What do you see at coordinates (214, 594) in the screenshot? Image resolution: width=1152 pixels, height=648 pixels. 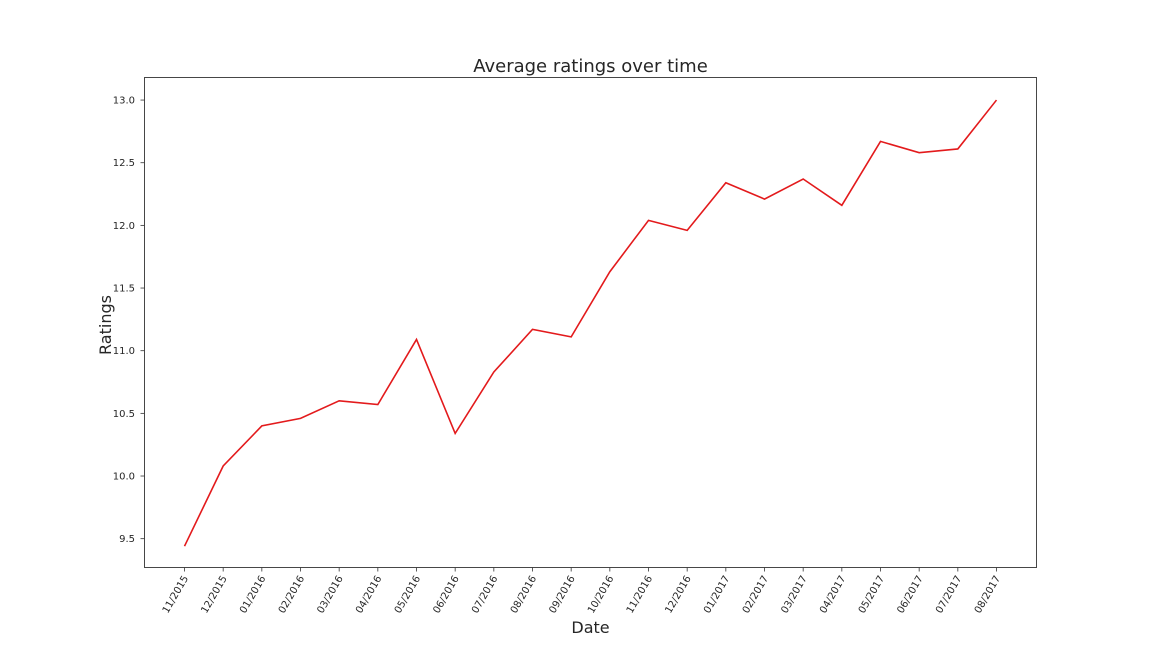 I see `x-tick-label: 12/2015` at bounding box center [214, 594].